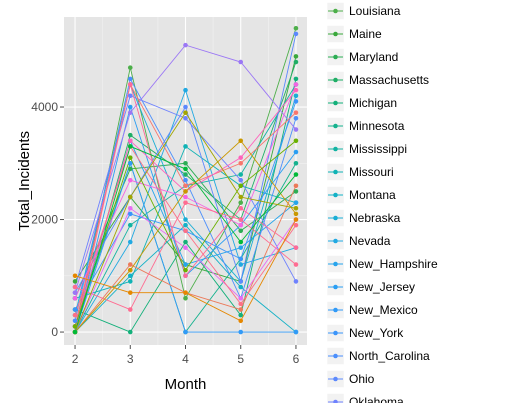  I want to click on legend-key, so click(335, 398).